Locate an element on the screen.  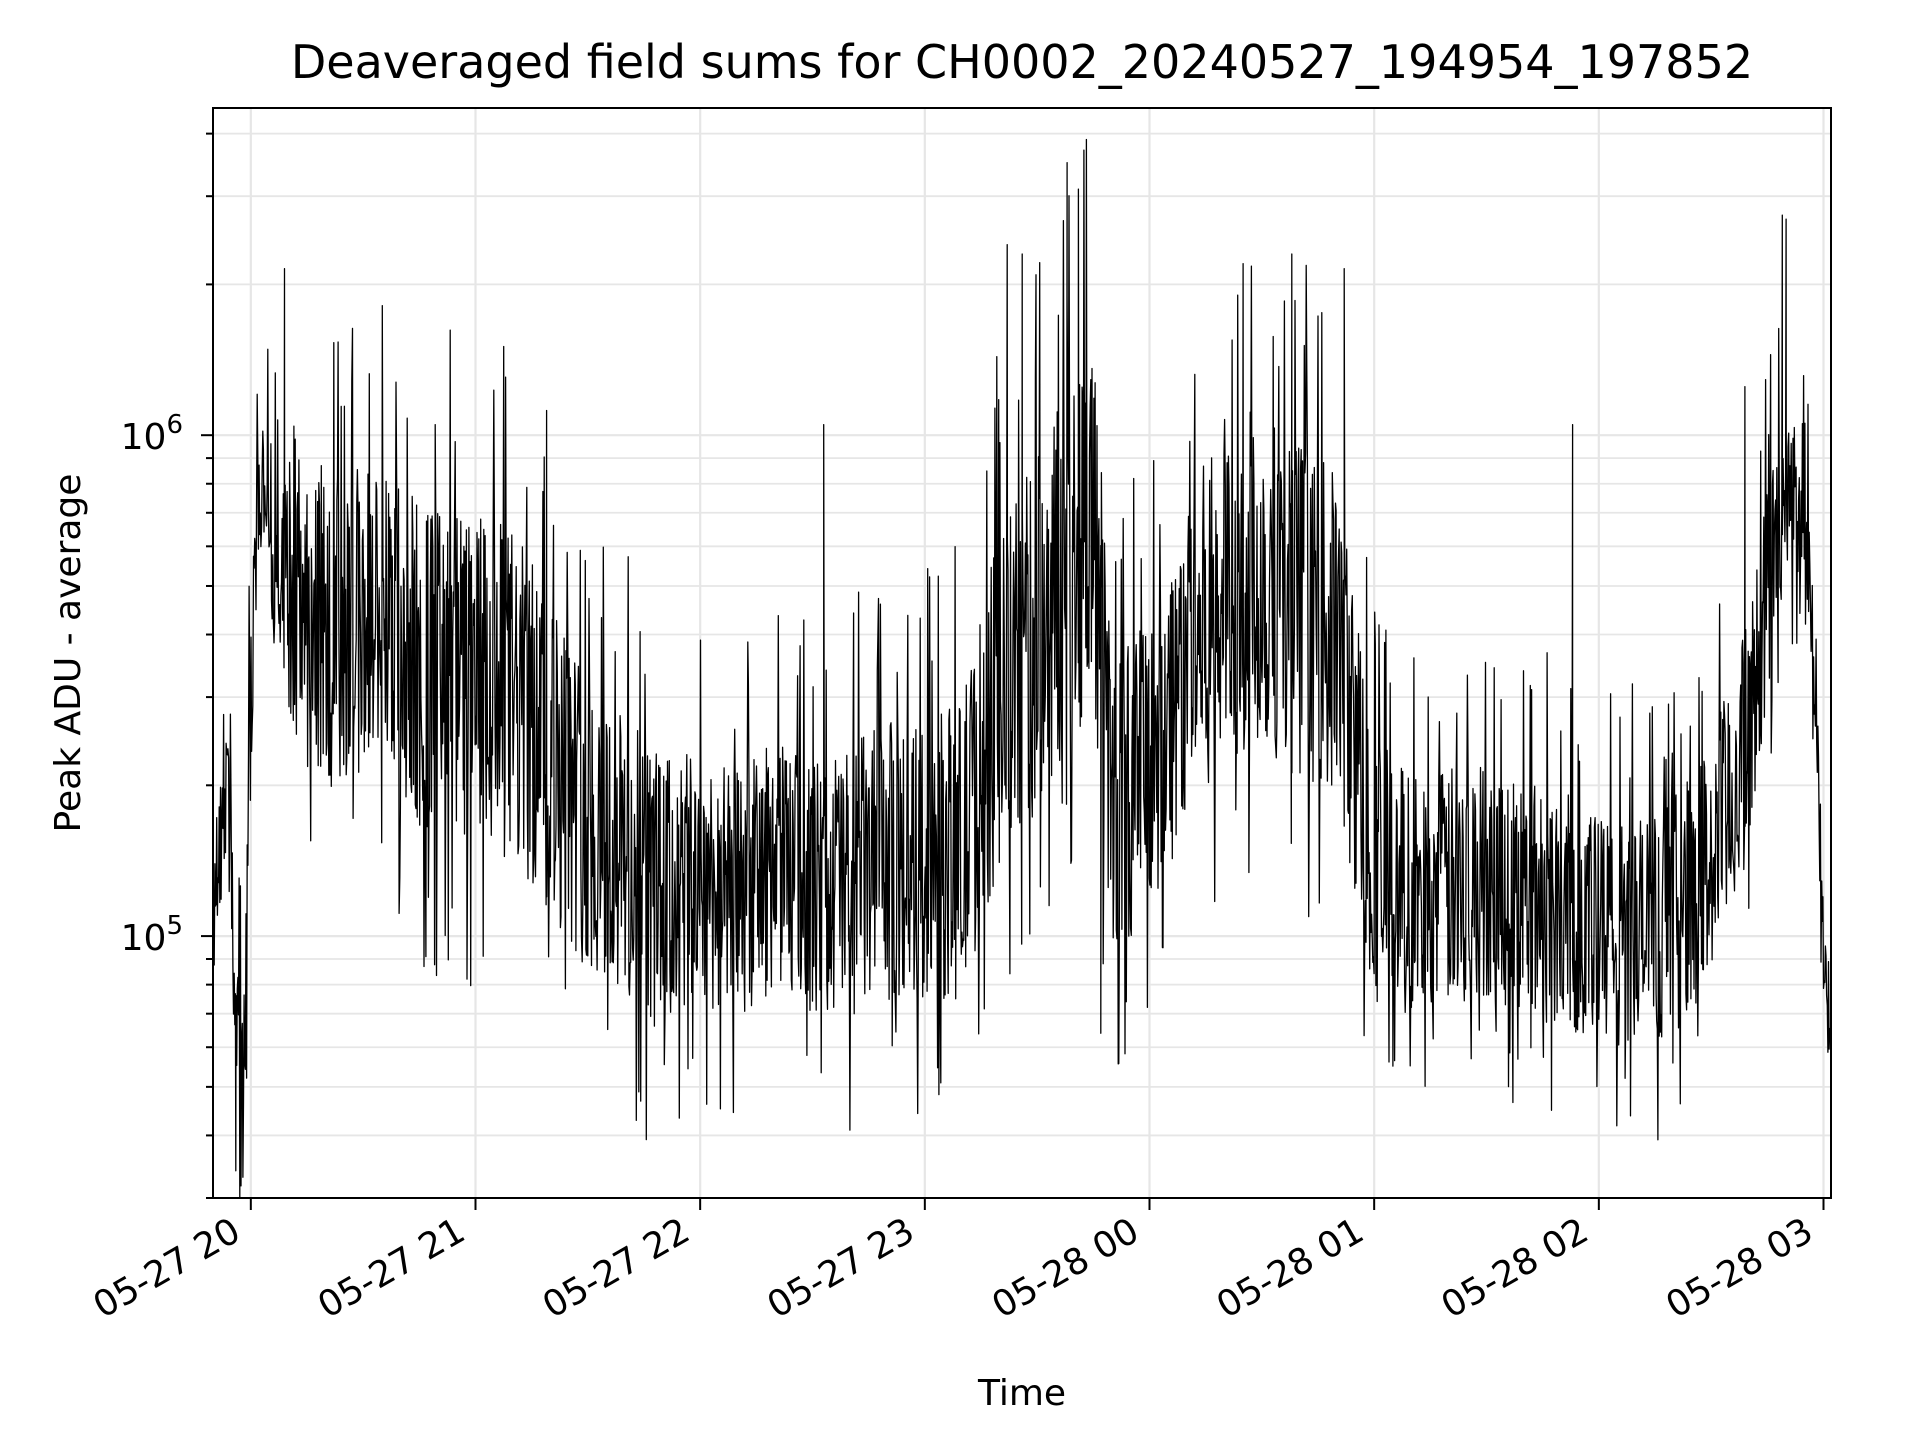
y-tick-label: 10⁵ is located at coordinates (152, 935).